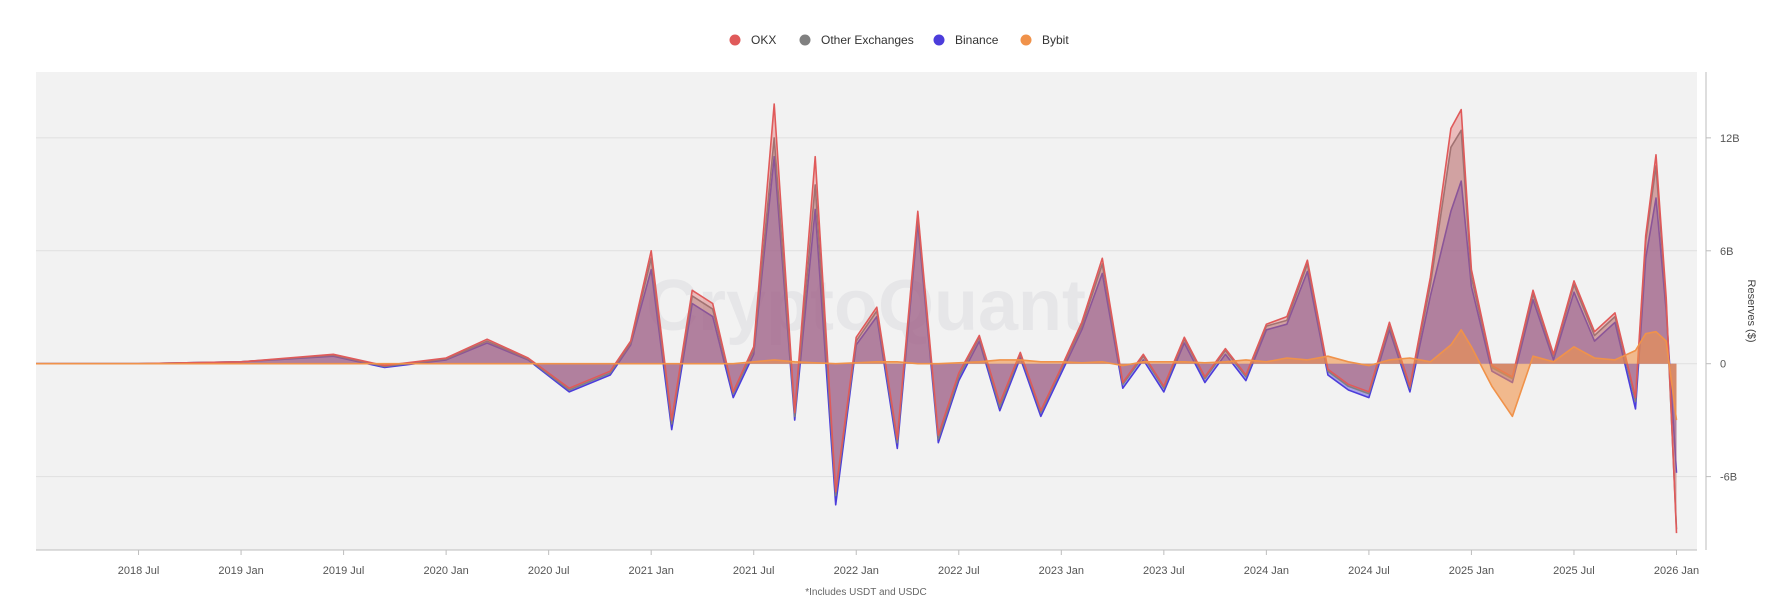  What do you see at coordinates (344, 571) in the screenshot?
I see `x-tick-label-2019-jul: 2019 Jul` at bounding box center [344, 571].